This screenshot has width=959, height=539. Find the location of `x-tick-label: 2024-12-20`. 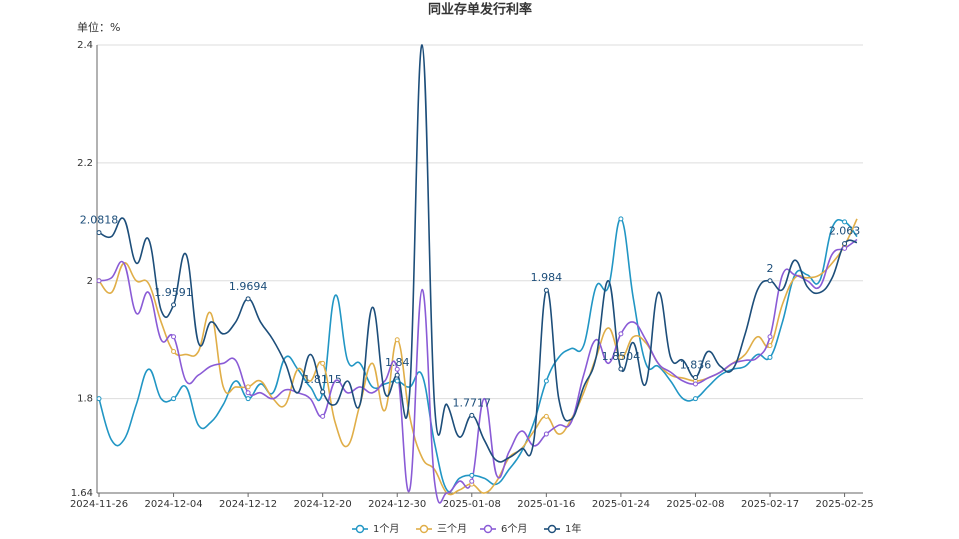

x-tick-label: 2024-12-20 is located at coordinates (323, 504).